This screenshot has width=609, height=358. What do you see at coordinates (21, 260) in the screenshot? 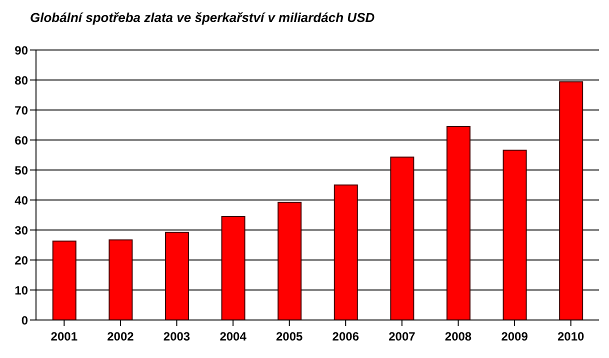
I see `y-tick-label: 20` at bounding box center [21, 260].